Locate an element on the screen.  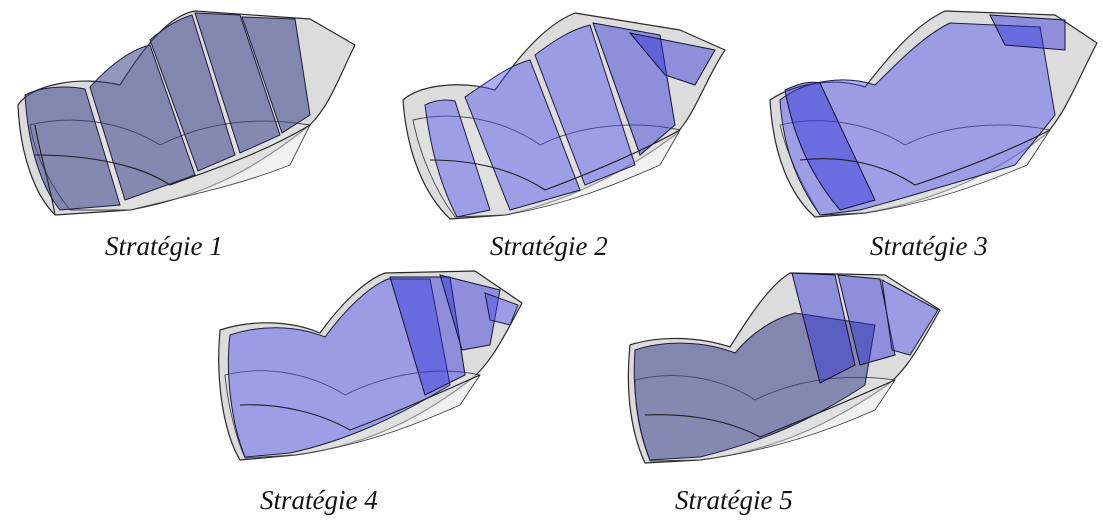
strategy-3-panel: Stratégie 3 is located at coordinates (932, 132).